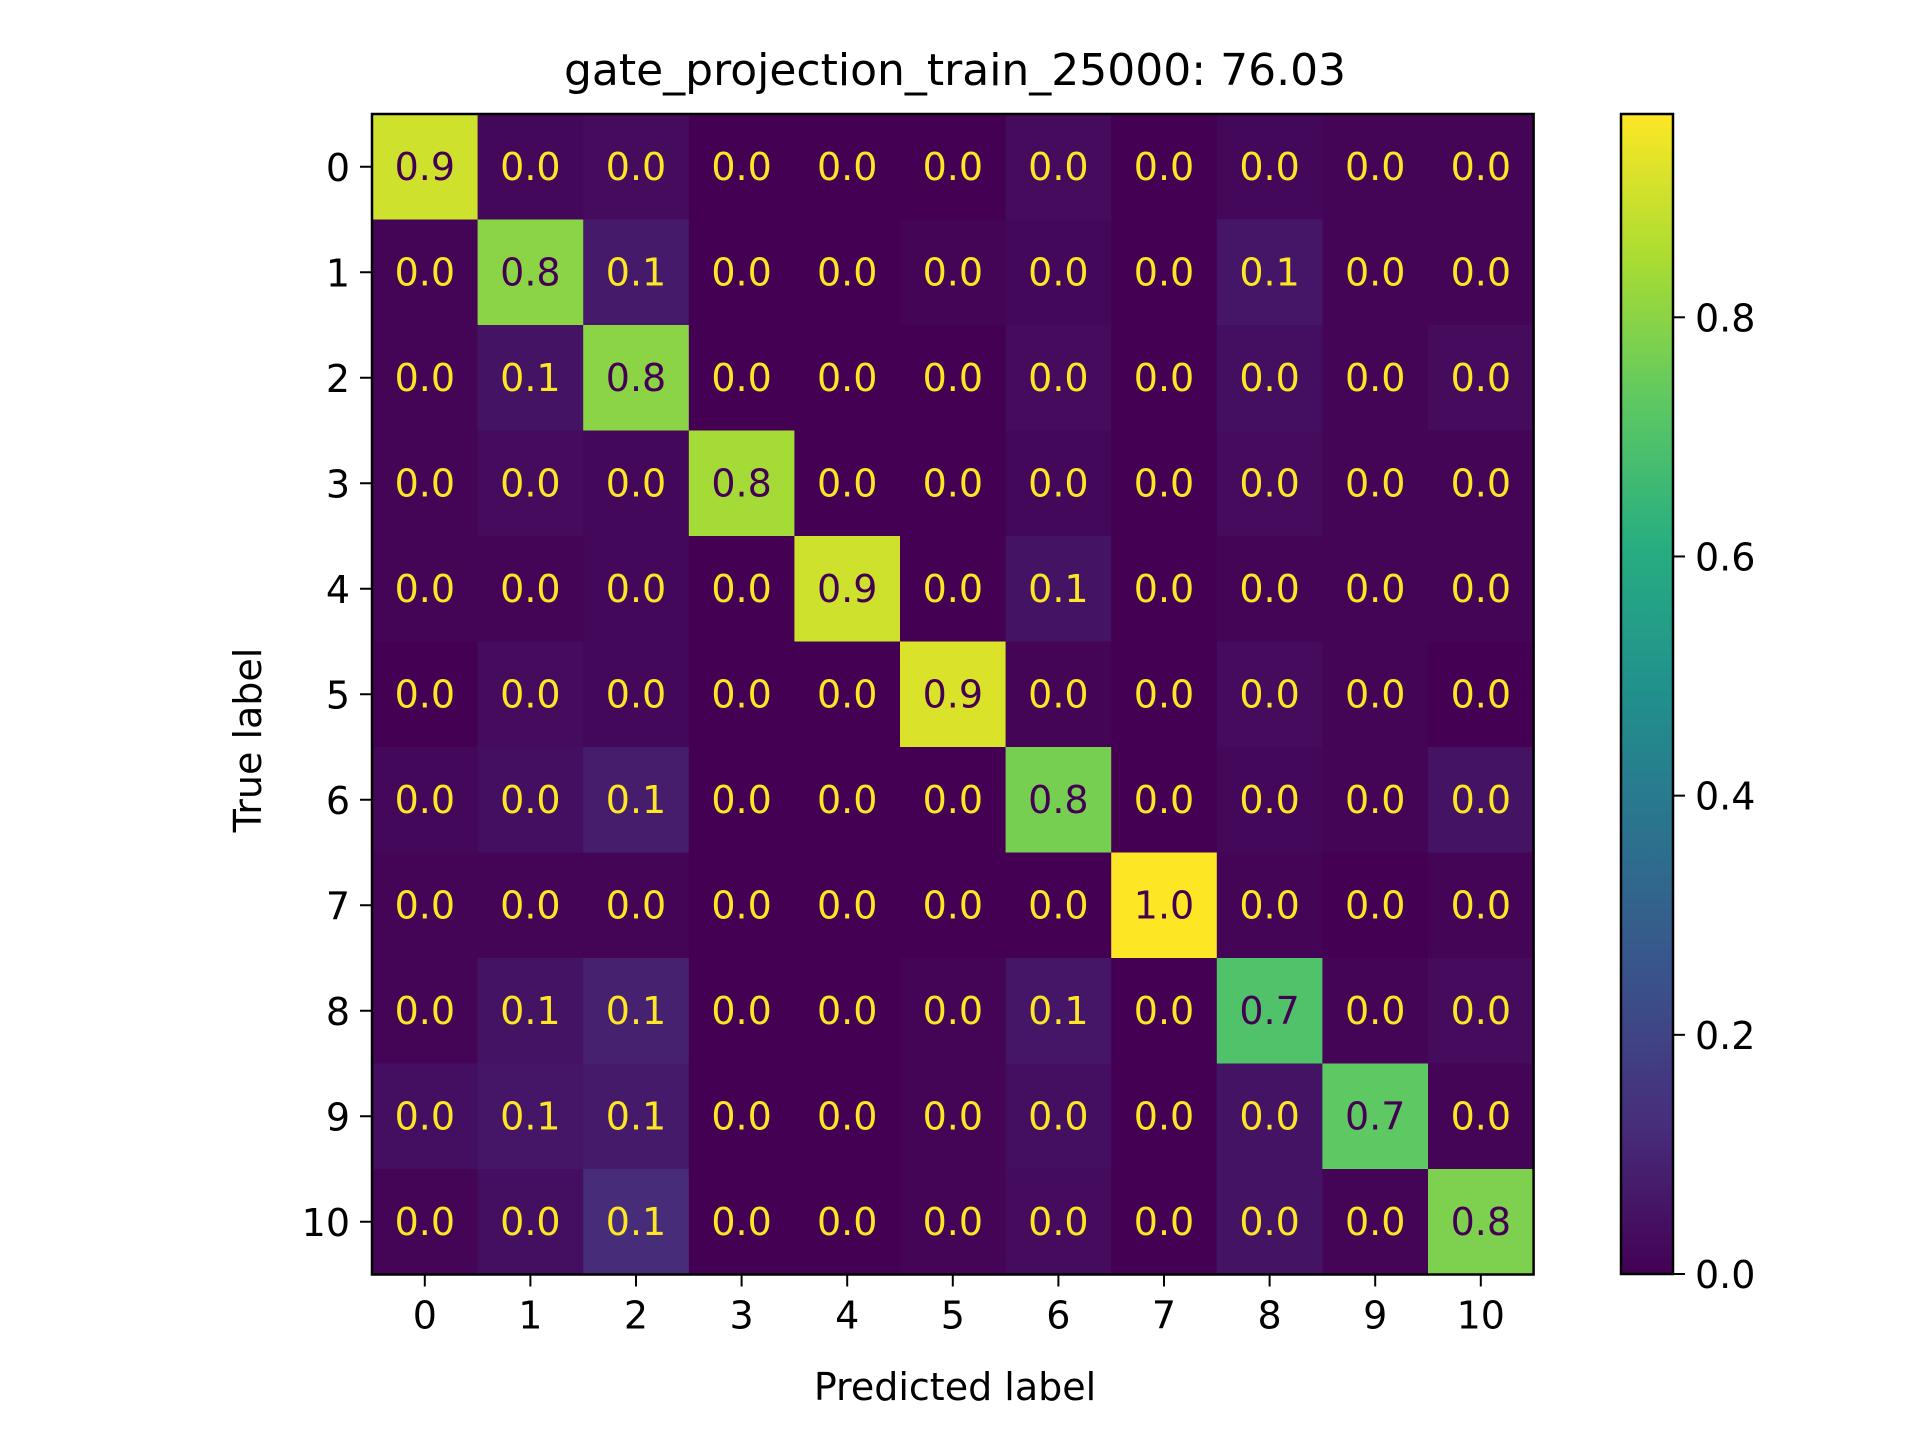 Image resolution: width=1920 pixels, height=1440 pixels. Describe the element at coordinates (1725, 557) in the screenshot. I see `colorbar-tick-label: 0.6` at that location.